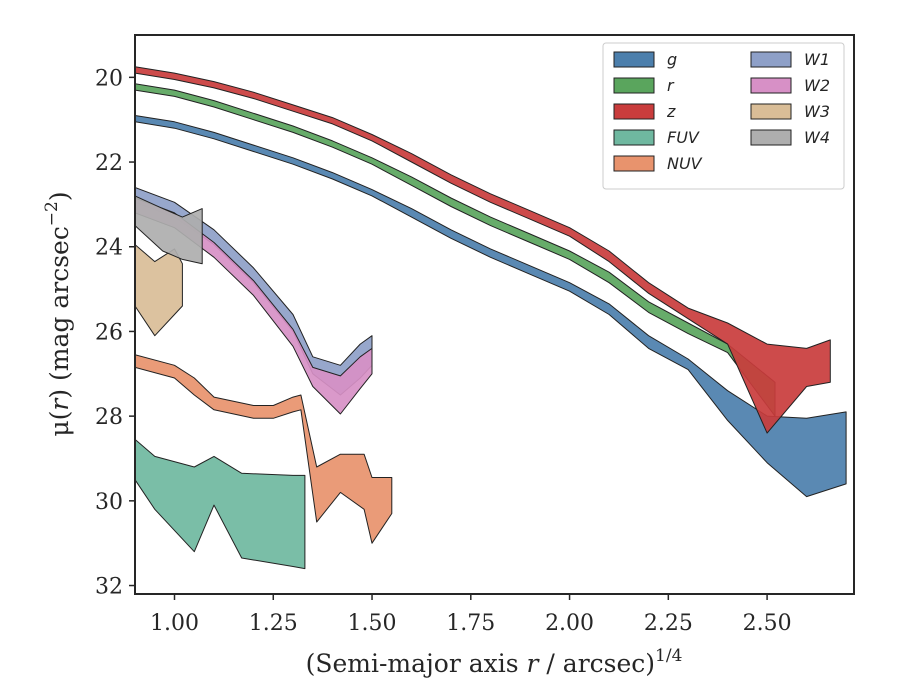 This screenshot has height=700, width=900. Describe the element at coordinates (169, 230) in the screenshot. I see `band-w4` at that location.